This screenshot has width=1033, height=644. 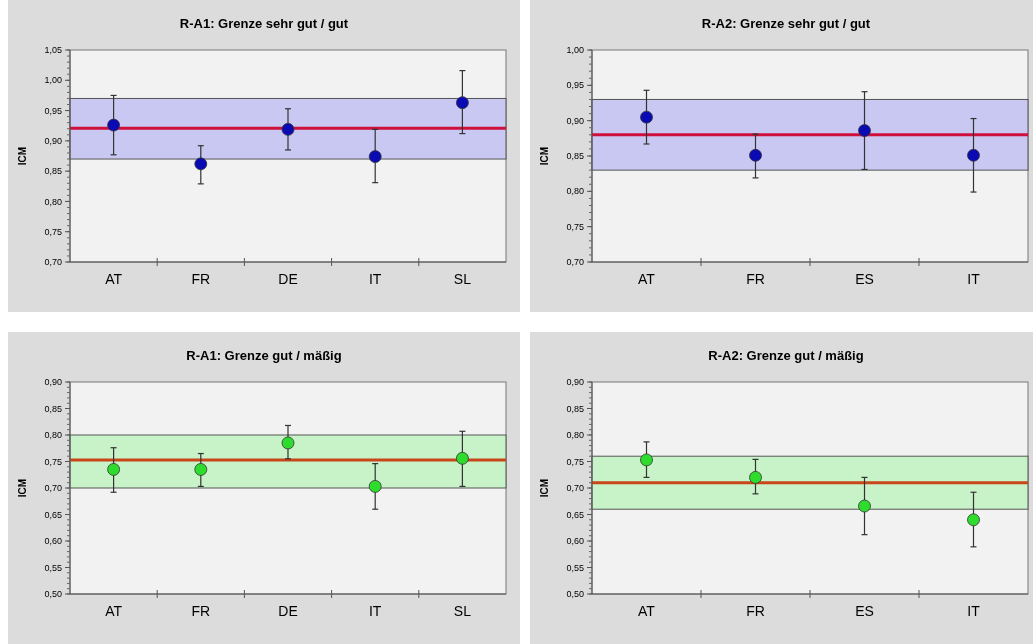 I want to click on chart-title: R-A1: Grenze sehr gut / gut, so click(x=264, y=23).